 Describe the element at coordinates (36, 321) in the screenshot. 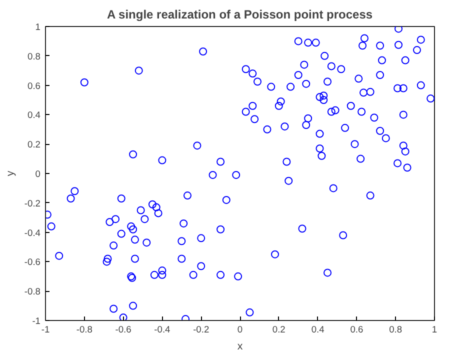

I see `y-tick-label: -1` at that location.